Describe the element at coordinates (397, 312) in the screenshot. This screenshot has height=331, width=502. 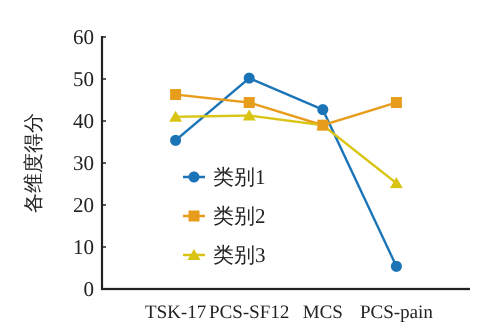
I see `x-tick-label: PCS-pain` at that location.